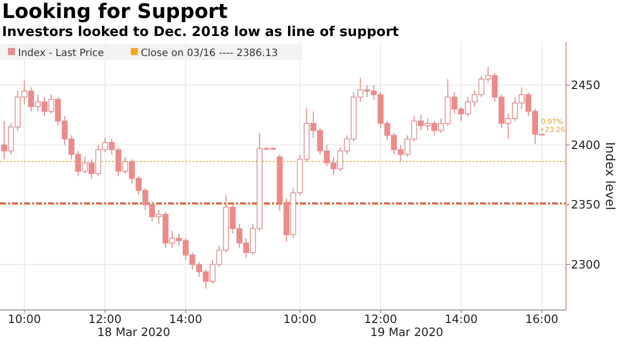 The width and height of the screenshot is (620, 348). Describe the element at coordinates (407, 332) in the screenshot. I see `text: 19 Mar 2020` at that location.